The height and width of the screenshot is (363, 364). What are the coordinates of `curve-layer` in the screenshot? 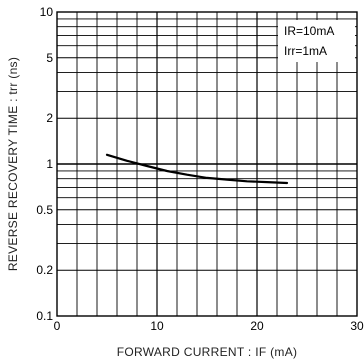 It's located at (197, 169).